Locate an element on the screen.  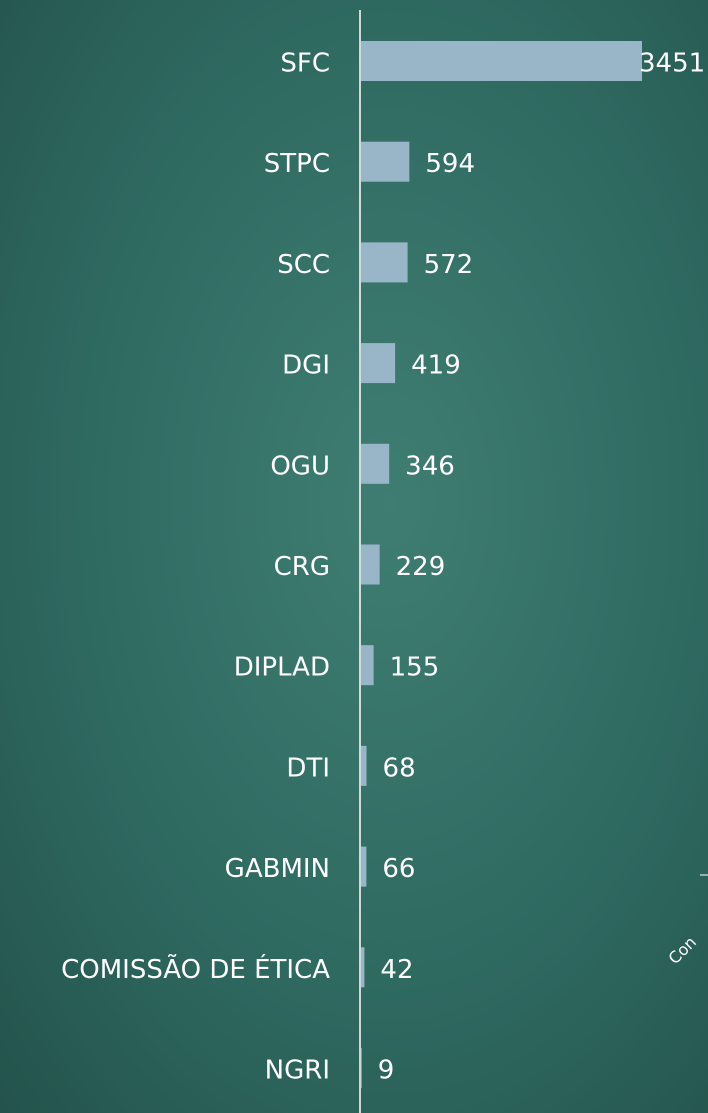
value-label: 229 is located at coordinates (421, 567).